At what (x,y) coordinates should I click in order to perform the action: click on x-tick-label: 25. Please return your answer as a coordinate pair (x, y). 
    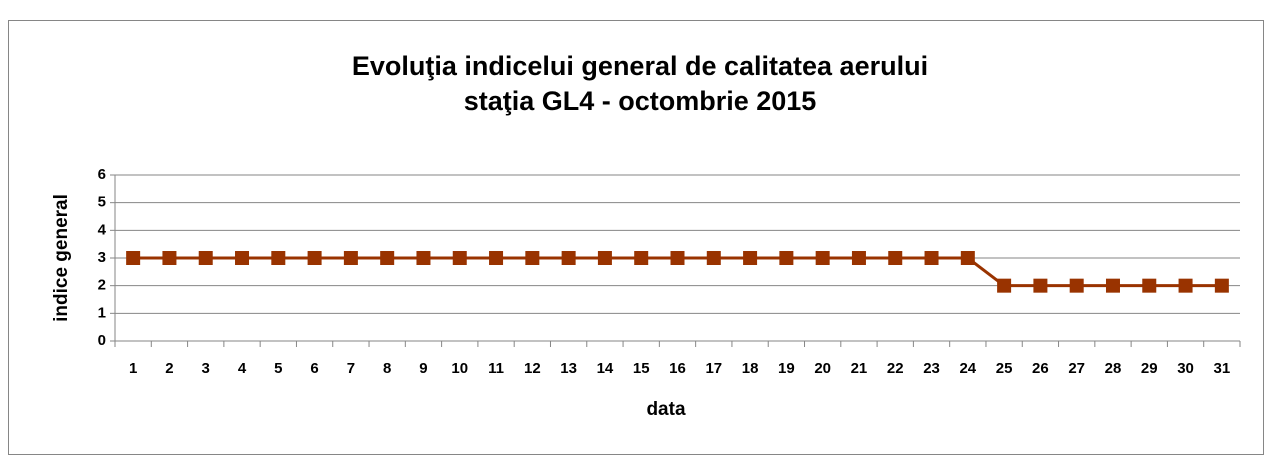
    Looking at the image, I should click on (1004, 368).